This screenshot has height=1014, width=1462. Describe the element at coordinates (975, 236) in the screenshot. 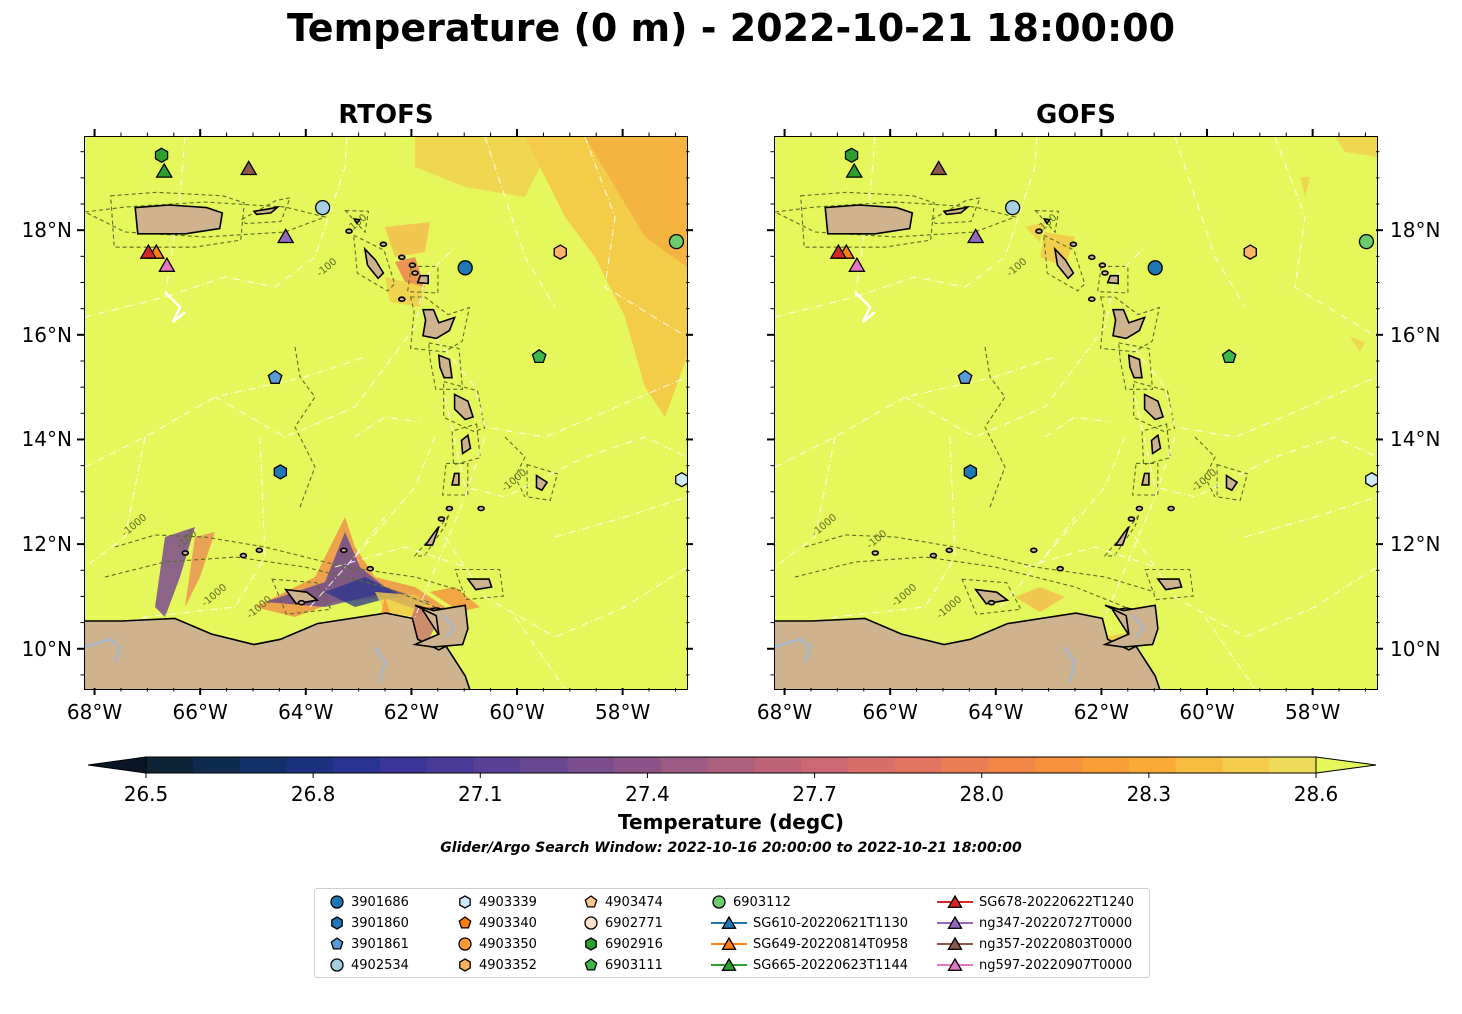

I see `marker-ng347-20220727T0000` at that location.